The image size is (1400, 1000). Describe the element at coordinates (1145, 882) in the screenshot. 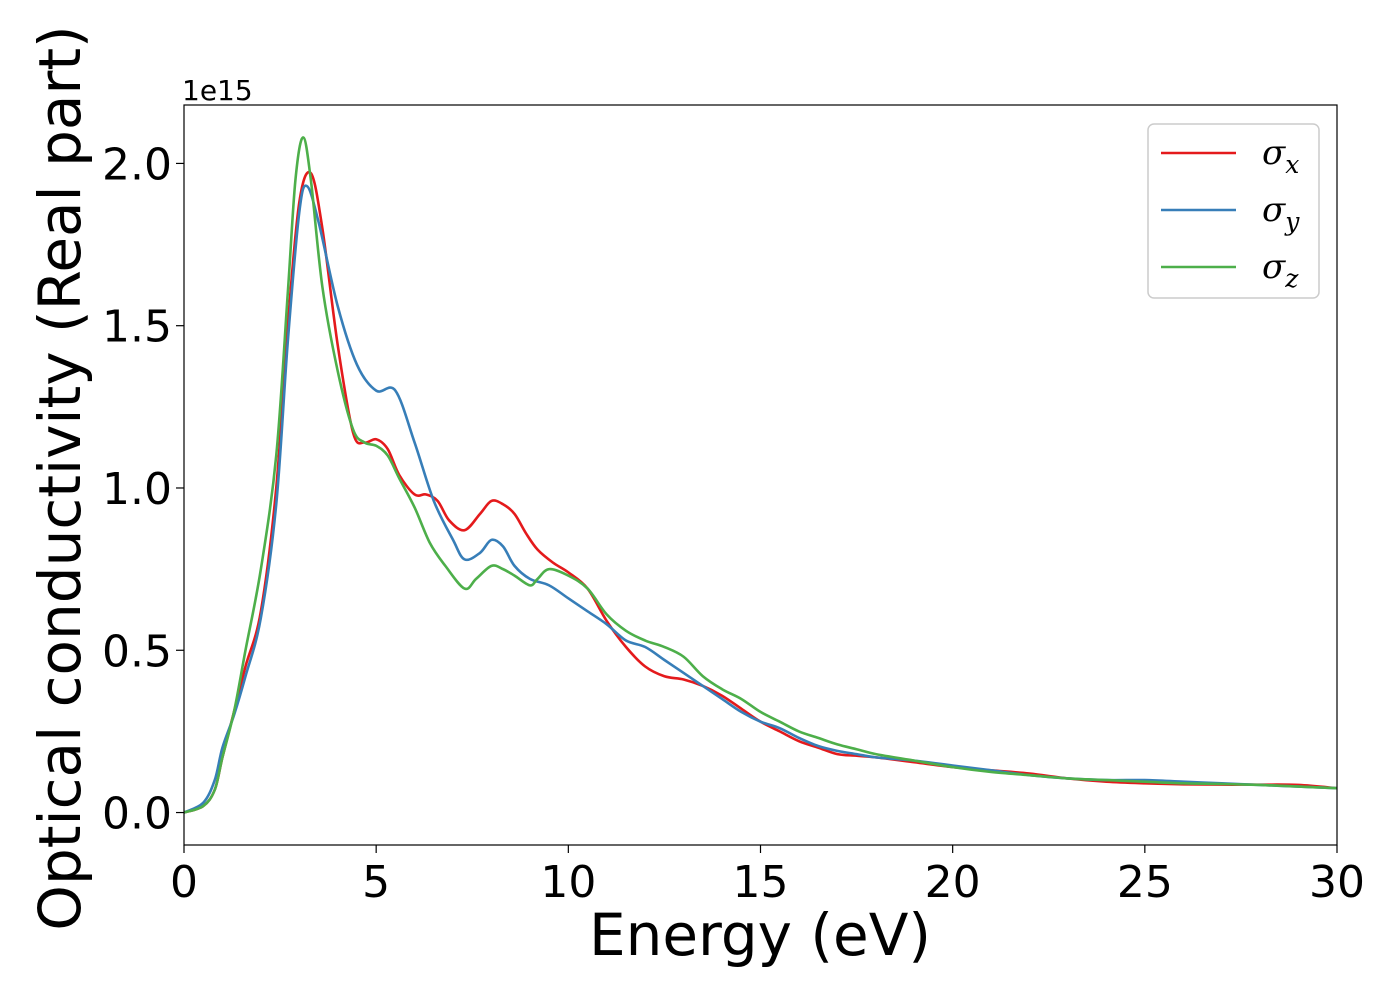

I see `x-tick-label: 25` at that location.